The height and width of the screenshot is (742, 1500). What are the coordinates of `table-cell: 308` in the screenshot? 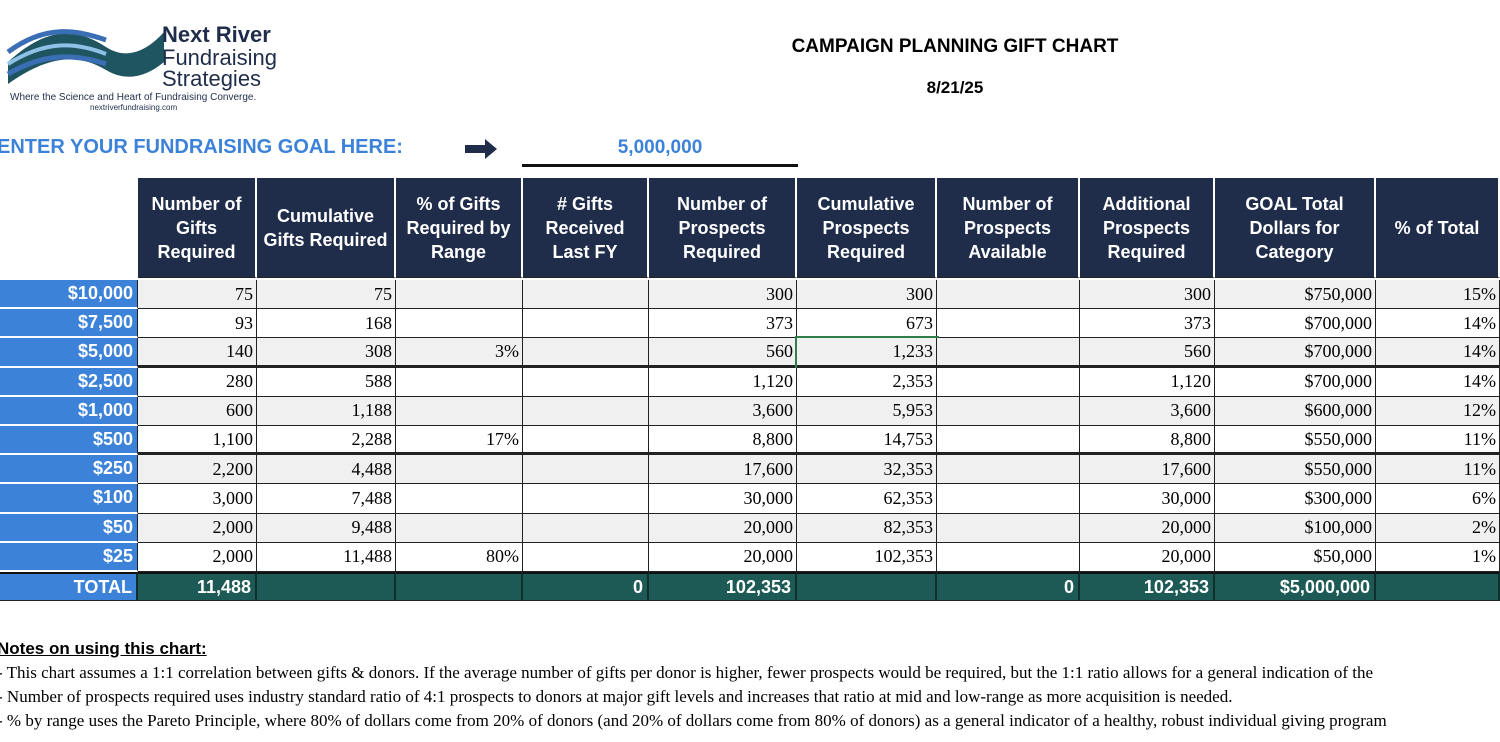 It's located at (326, 353).